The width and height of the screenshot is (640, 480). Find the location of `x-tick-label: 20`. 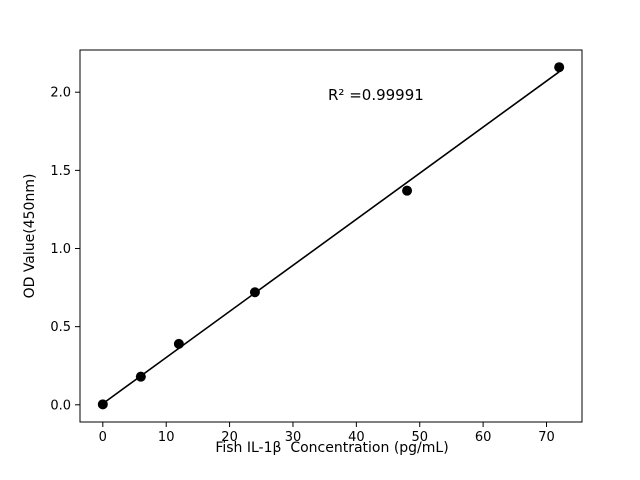

x-tick-label: 20 is located at coordinates (229, 437).